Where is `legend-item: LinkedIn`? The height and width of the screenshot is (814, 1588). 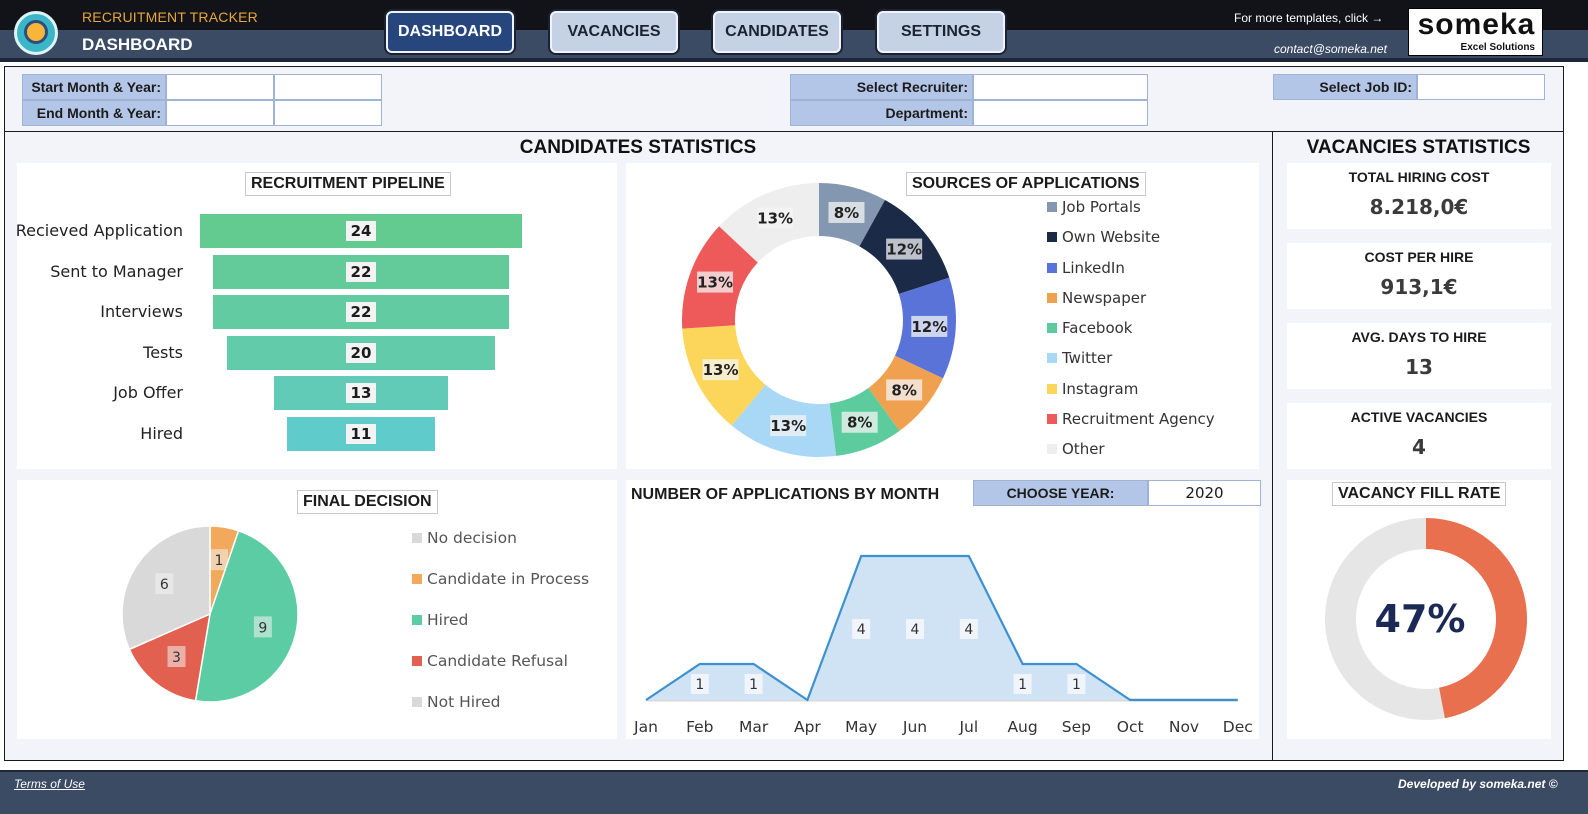
legend-item: LinkedIn is located at coordinates (1147, 268).